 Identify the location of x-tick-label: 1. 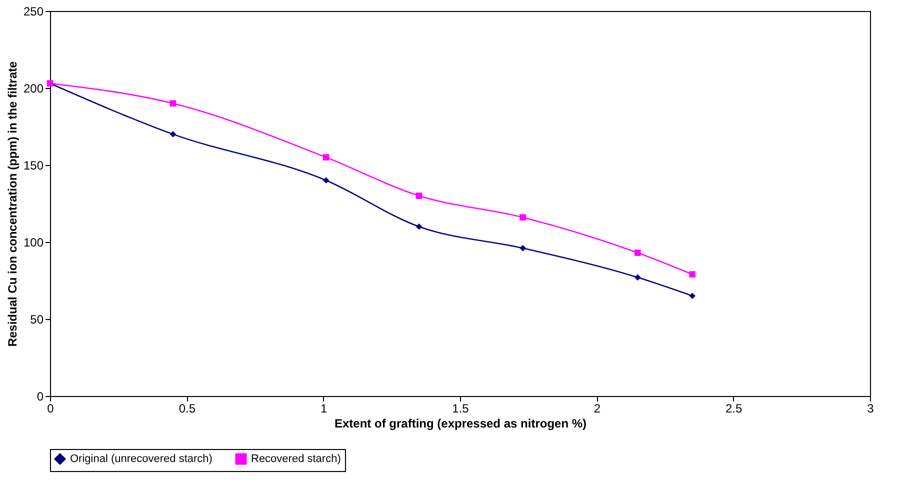
(324, 409).